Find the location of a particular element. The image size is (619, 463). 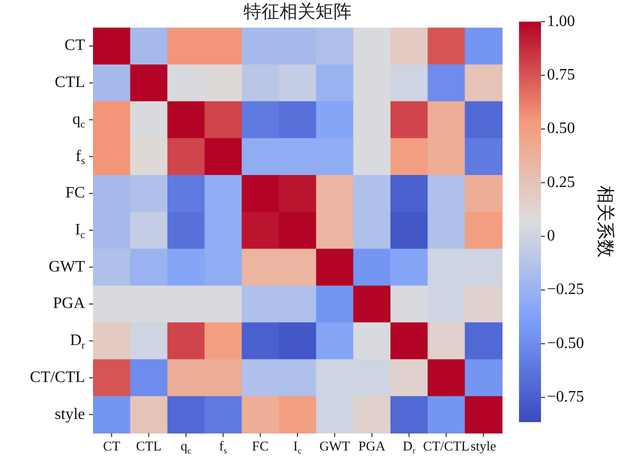

x-tick-label: GWT is located at coordinates (335, 446).